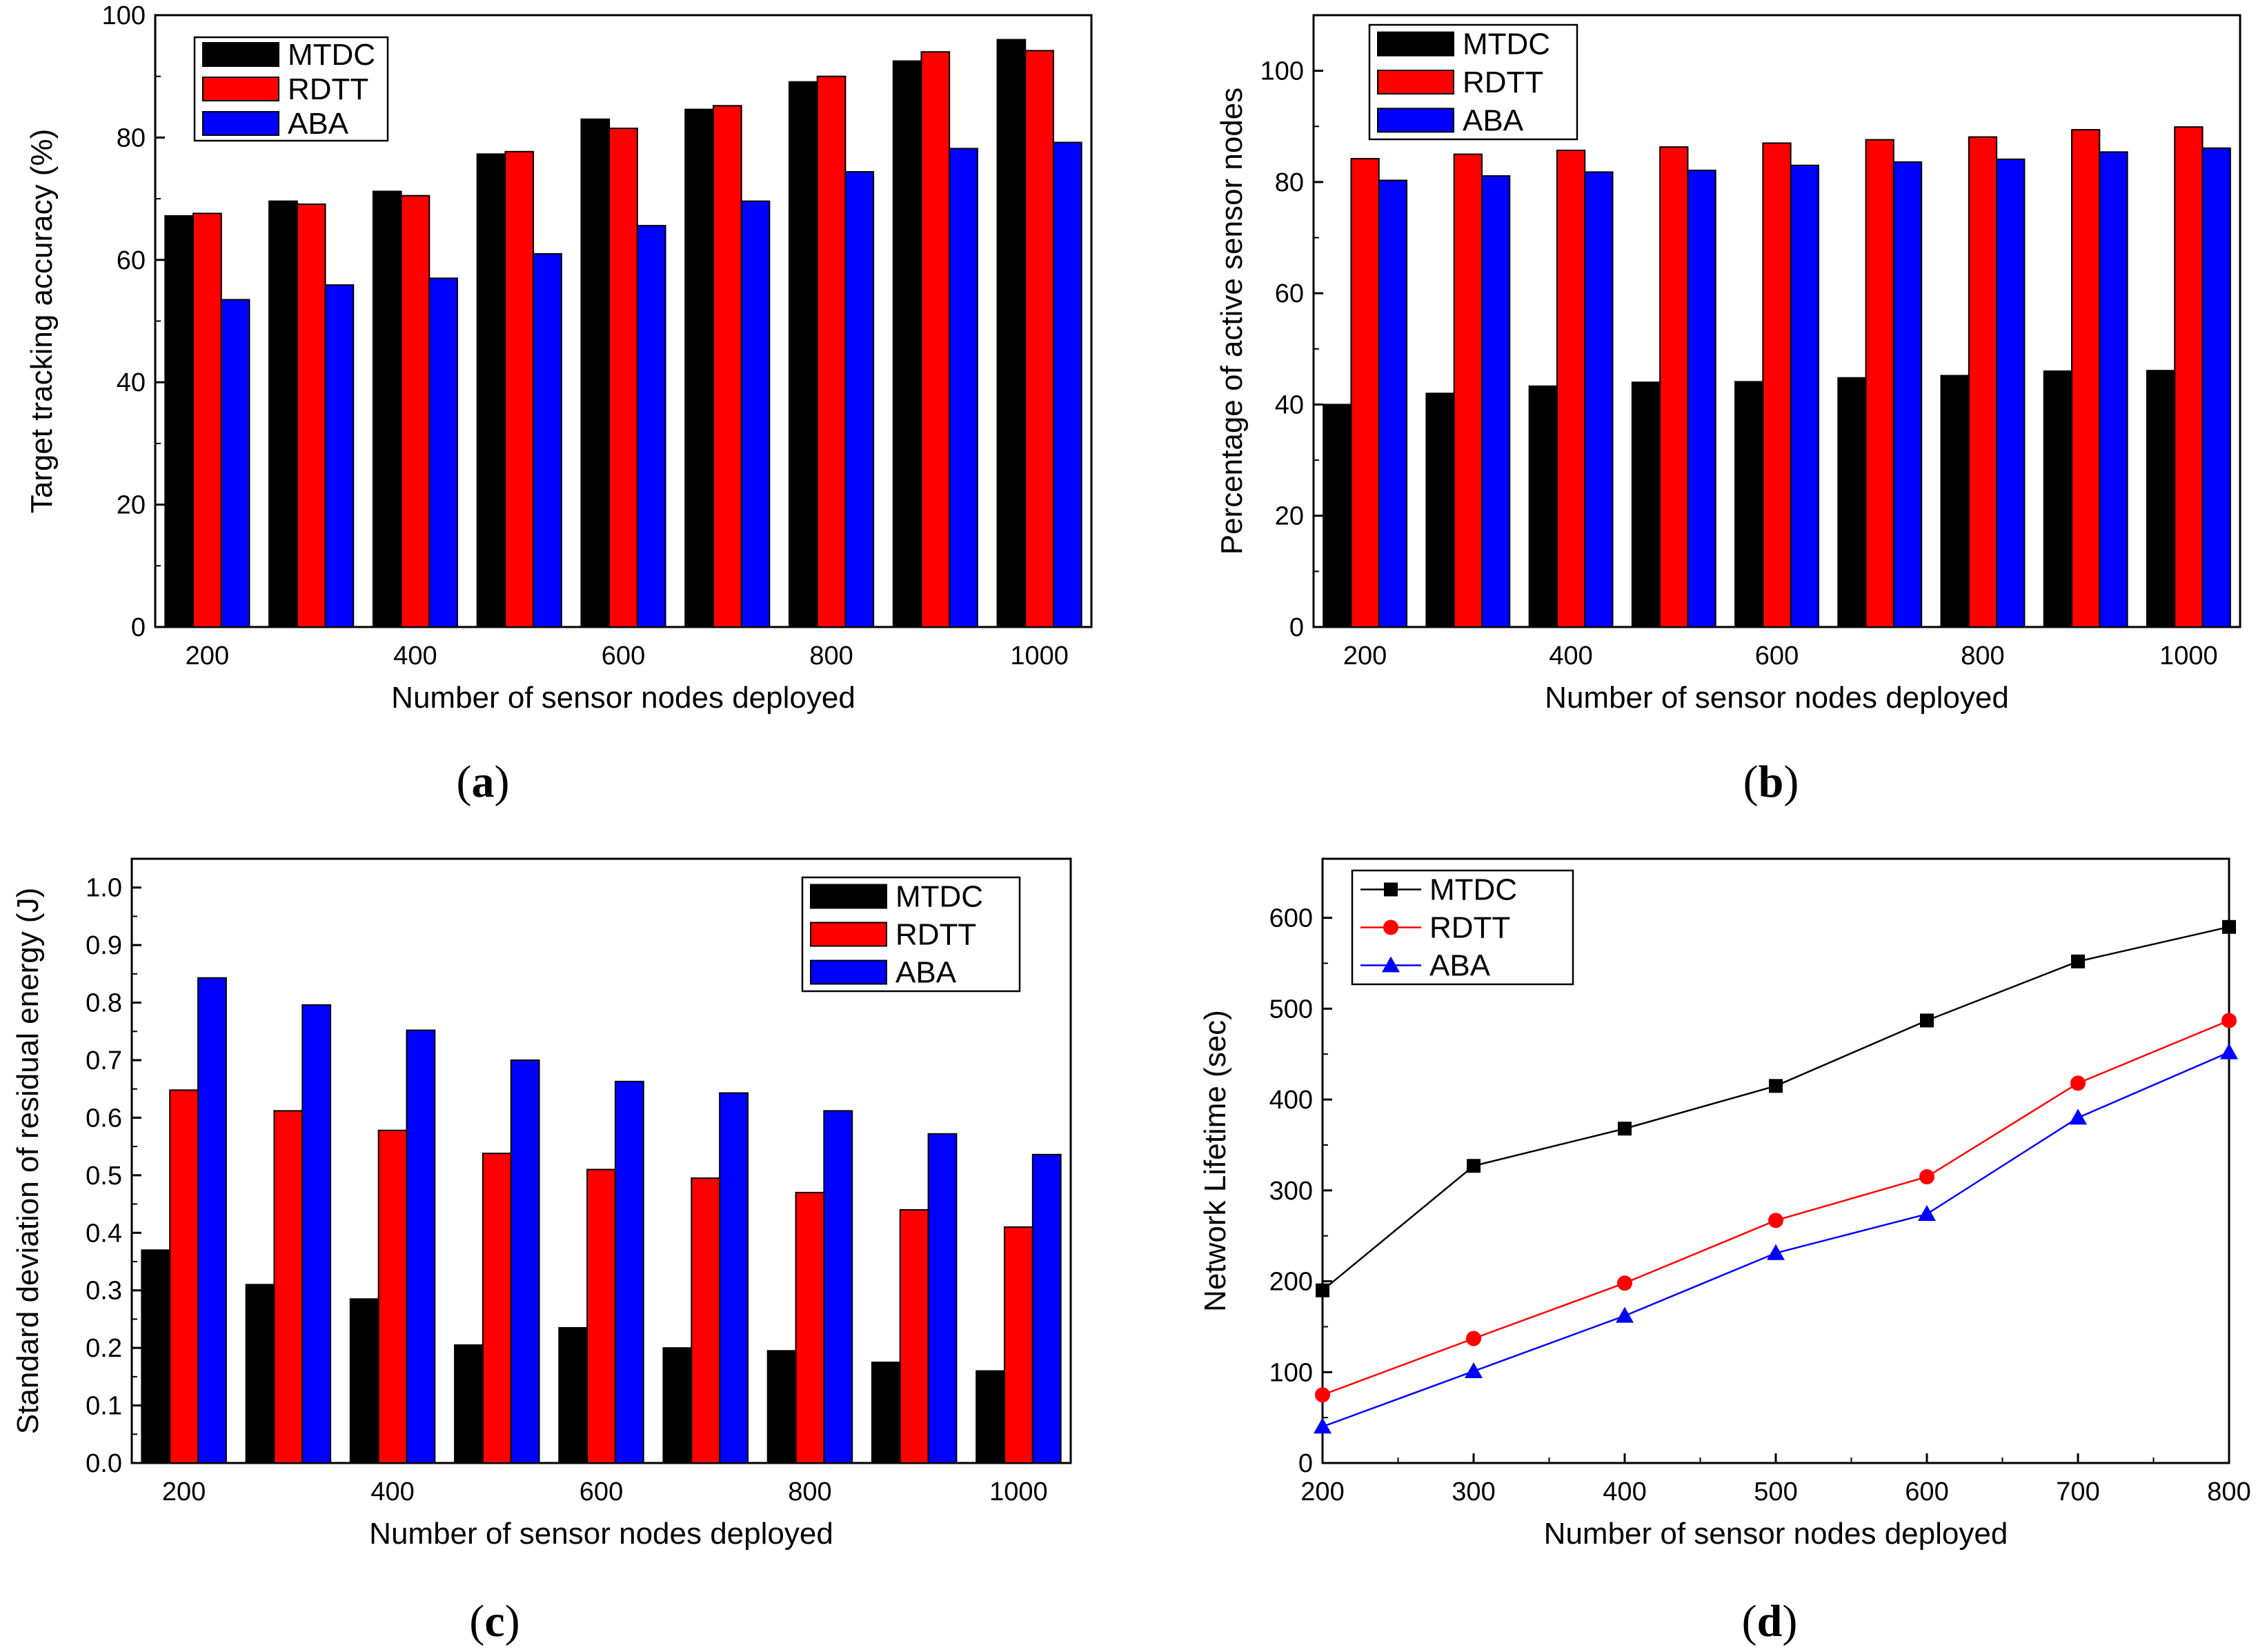 The height and width of the screenshot is (1652, 2267). I want to click on y-tick-label: 600, so click(1291, 919).